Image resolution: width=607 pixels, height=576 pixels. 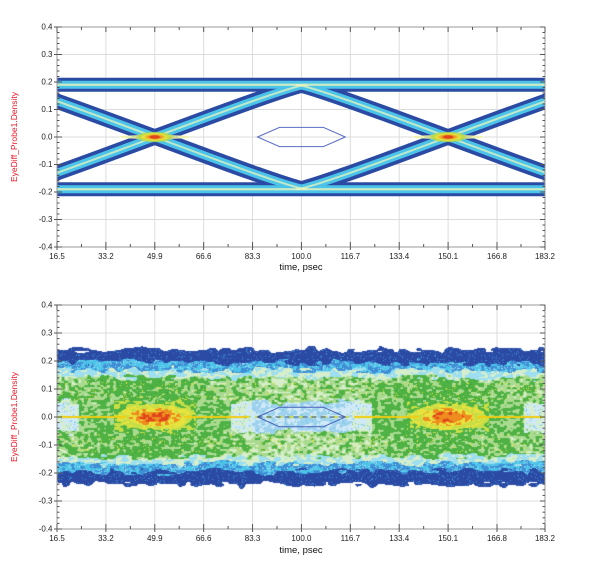 What do you see at coordinates (14, 417) in the screenshot?
I see `y-axis-label-bottom: EyeDiff_Probe1.Density` at bounding box center [14, 417].